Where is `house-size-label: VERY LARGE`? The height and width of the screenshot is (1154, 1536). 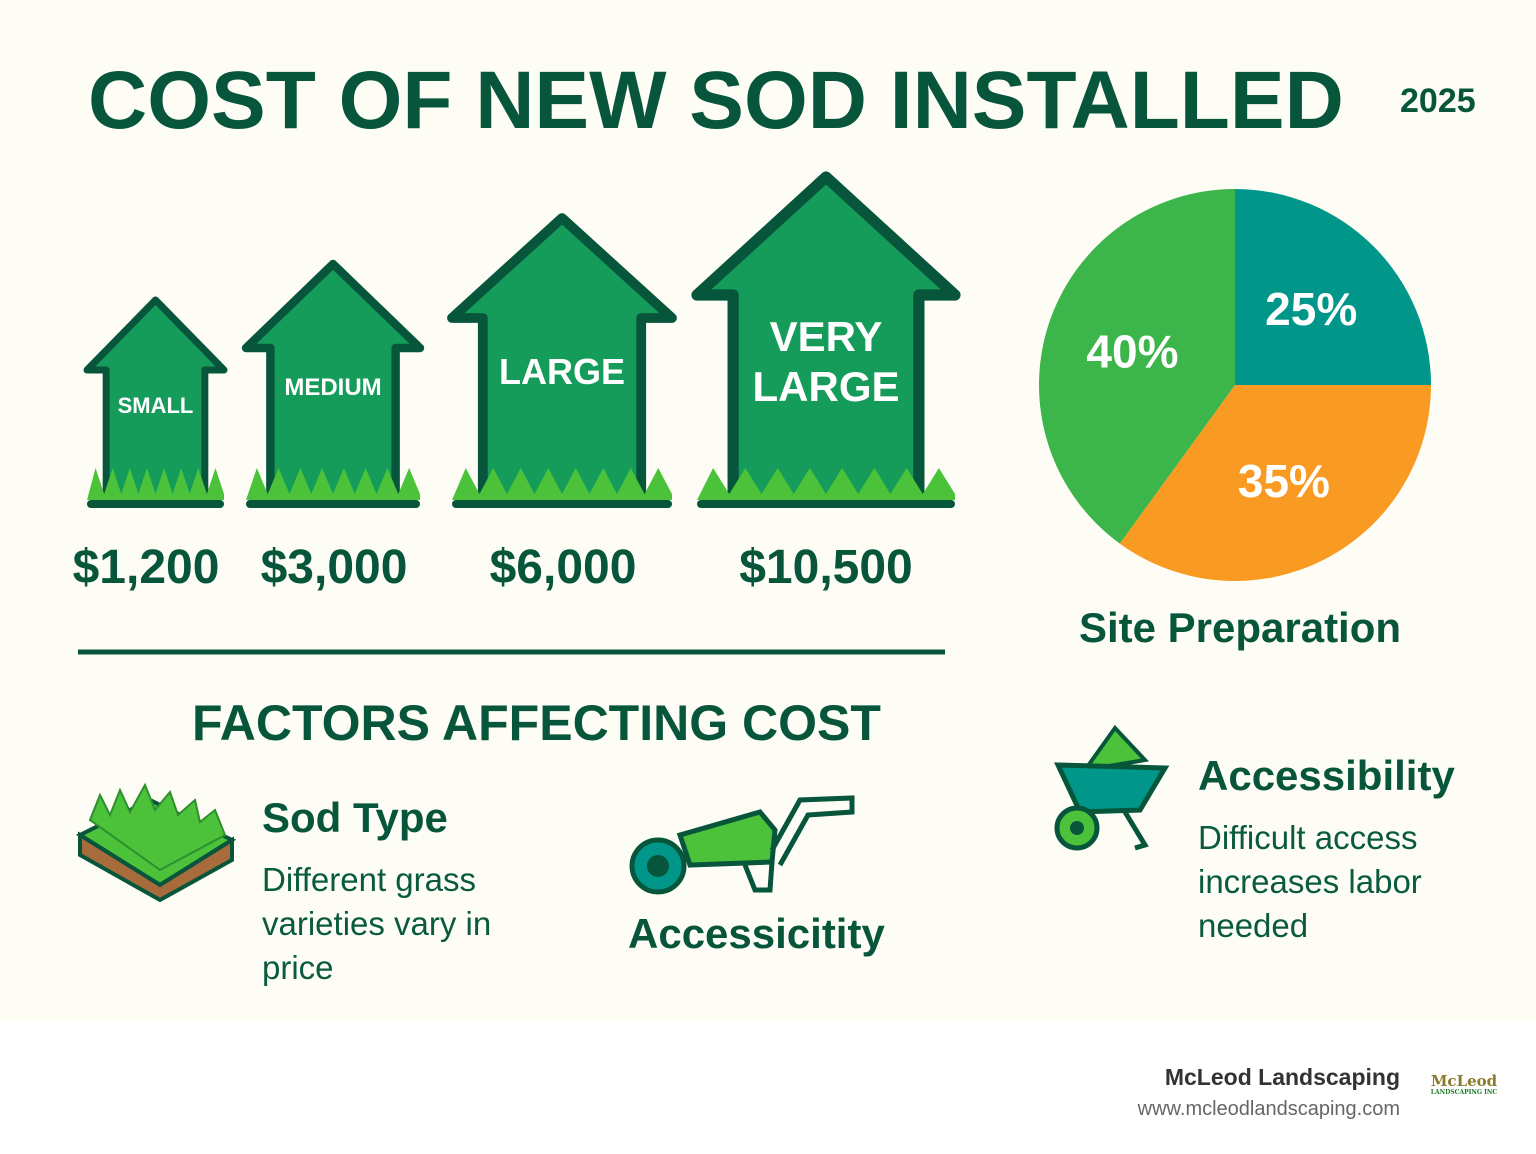 house-size-label: VERY LARGE is located at coordinates (826, 362).